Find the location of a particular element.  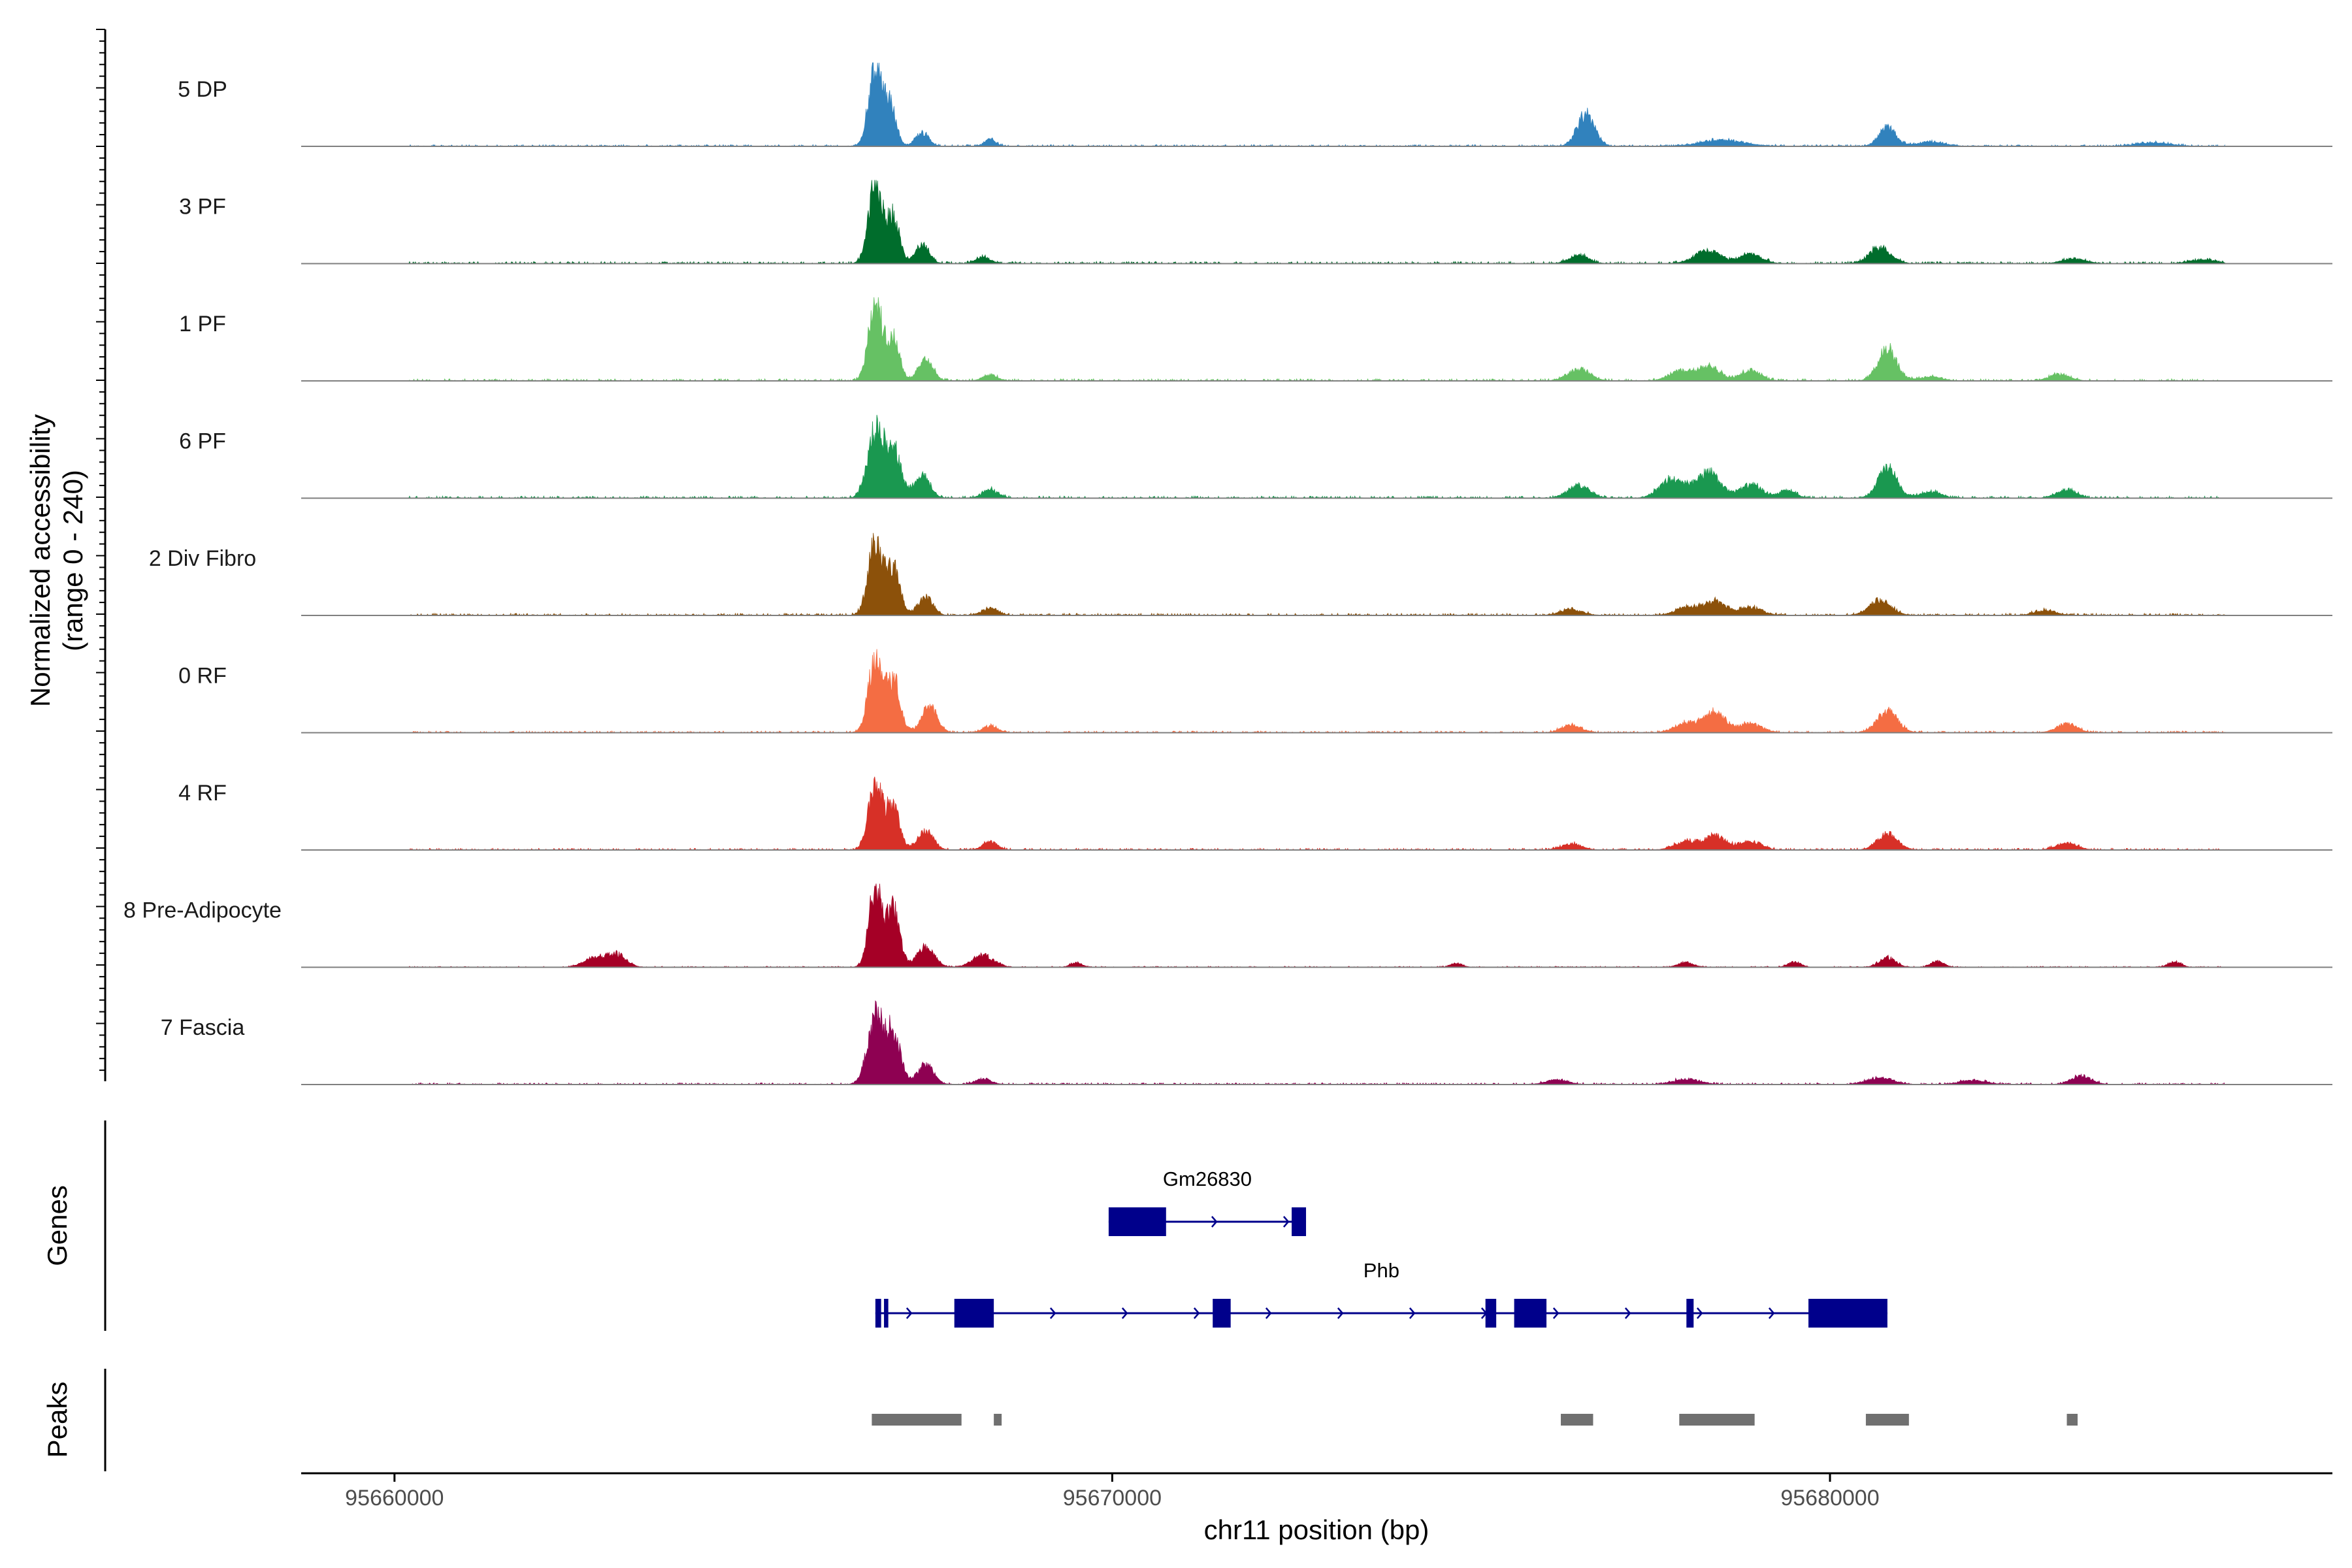

track-label: 4 RF is located at coordinates (202, 793).